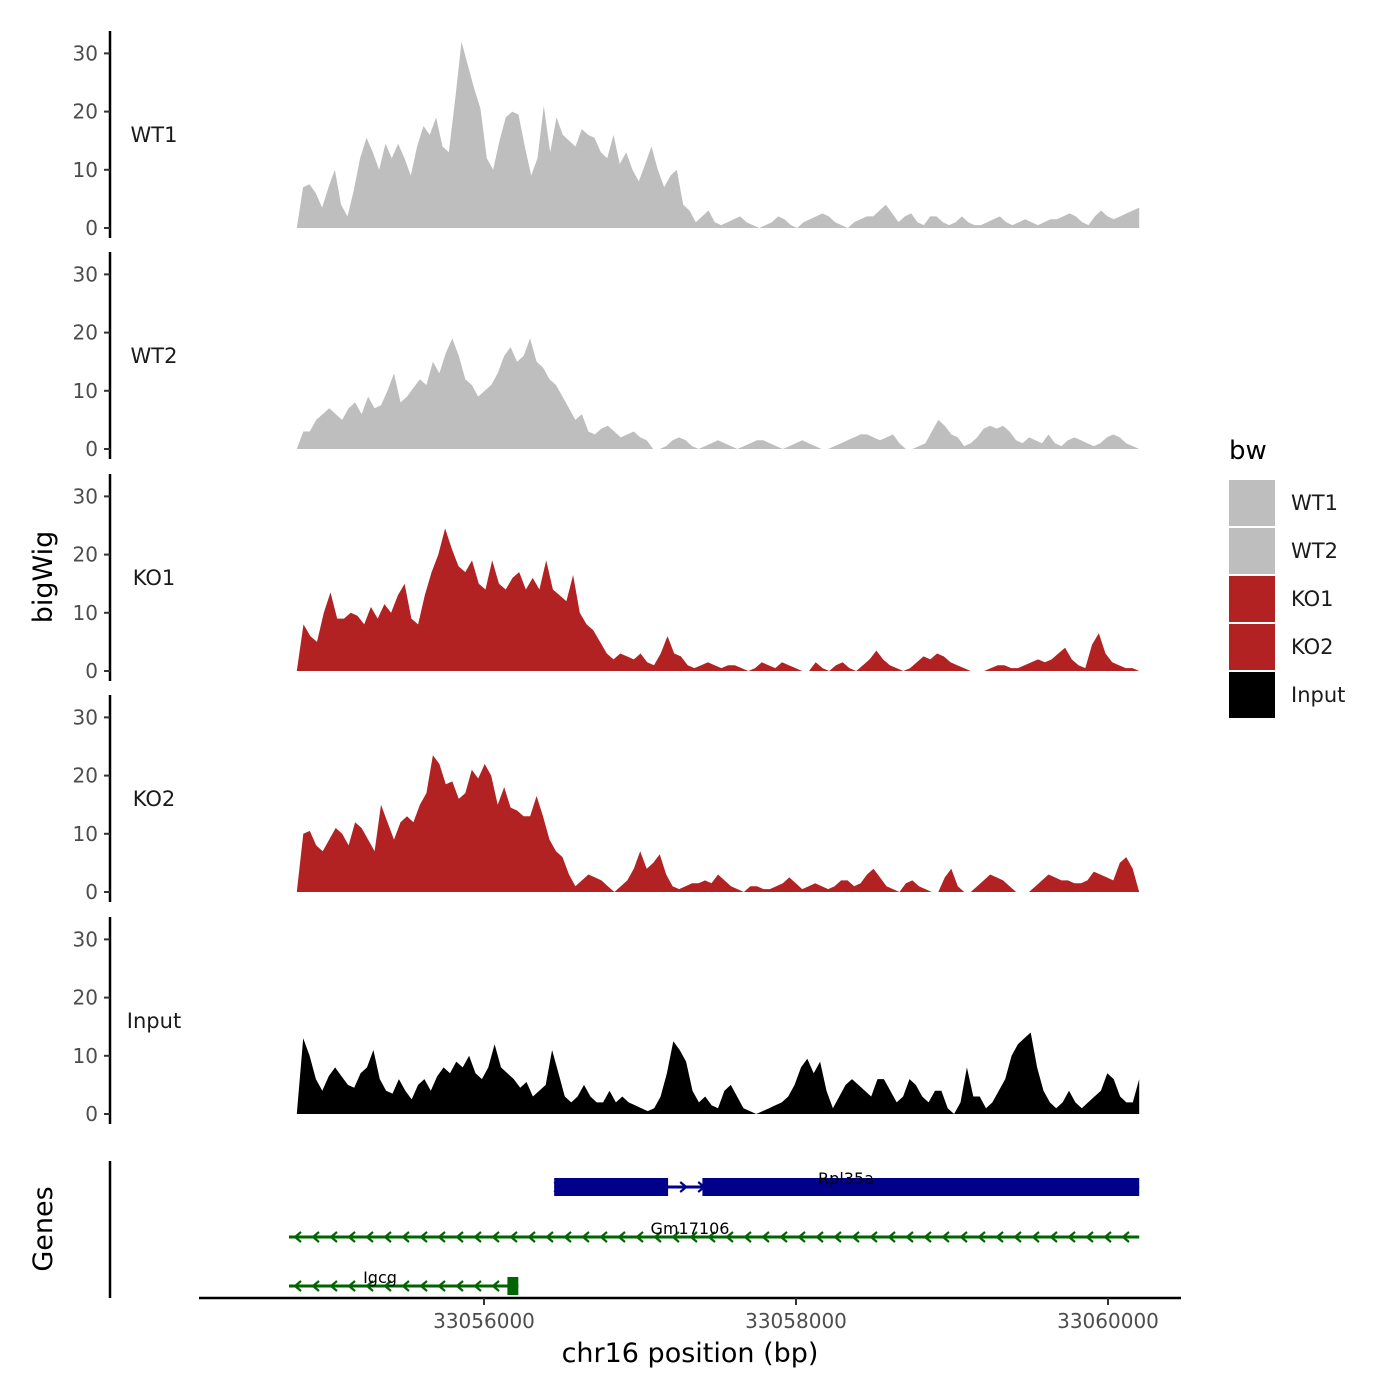 The image size is (1400, 1400). Describe the element at coordinates (690, 1353) in the screenshot. I see `x-axis-title: chr16 position (bp)` at that location.